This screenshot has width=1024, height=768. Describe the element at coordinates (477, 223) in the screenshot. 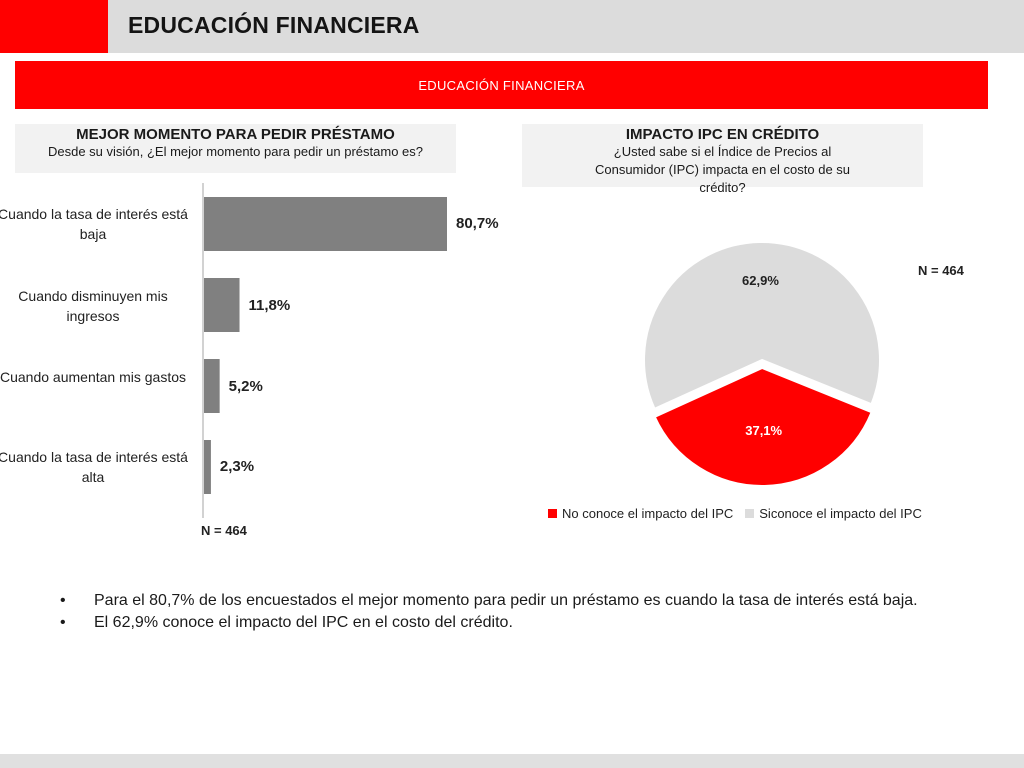

I see `bar-value-label: 80,7%` at that location.